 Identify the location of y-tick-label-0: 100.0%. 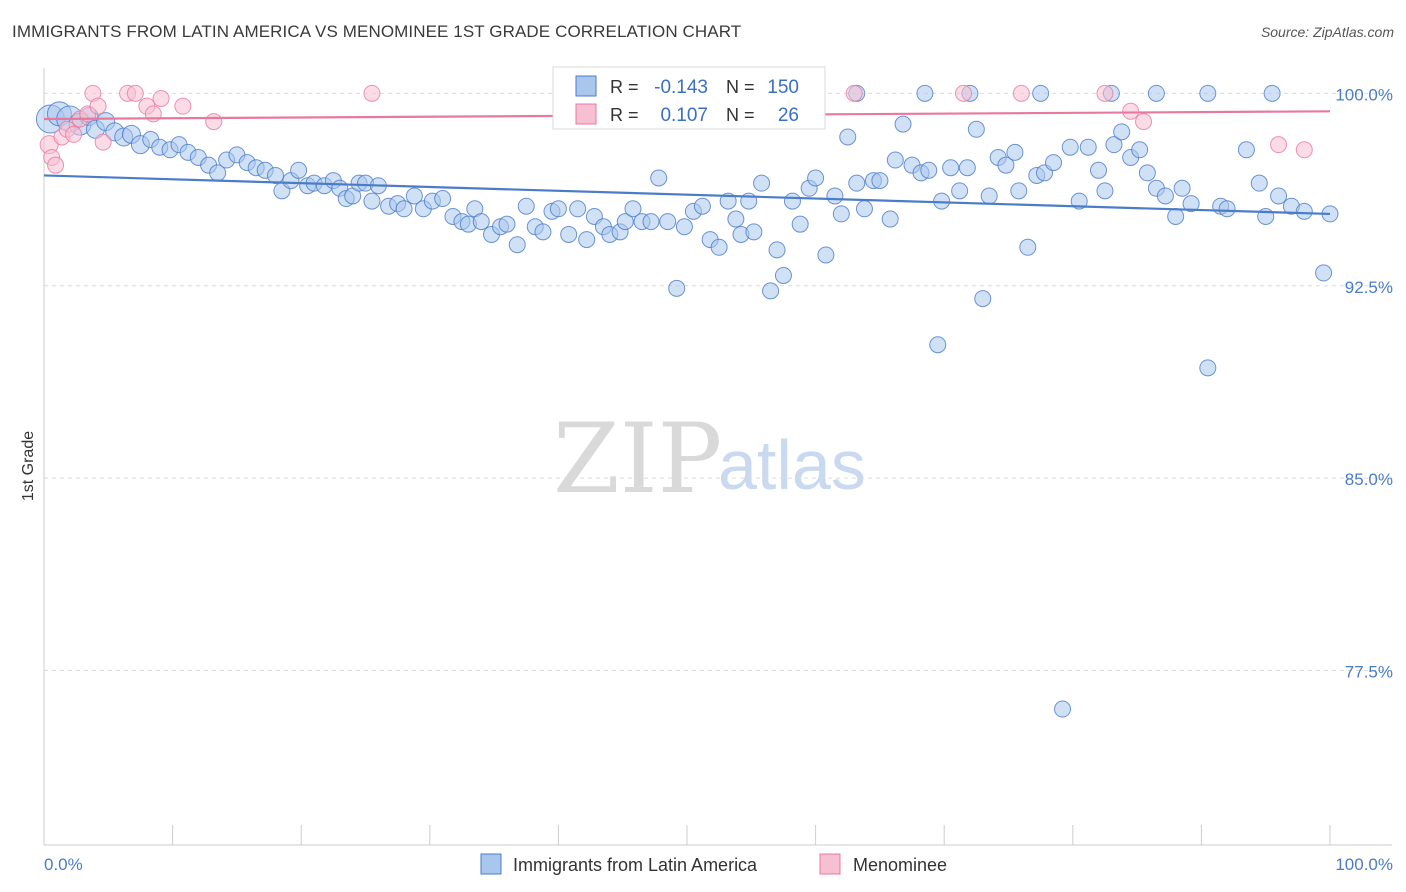
(1364, 94).